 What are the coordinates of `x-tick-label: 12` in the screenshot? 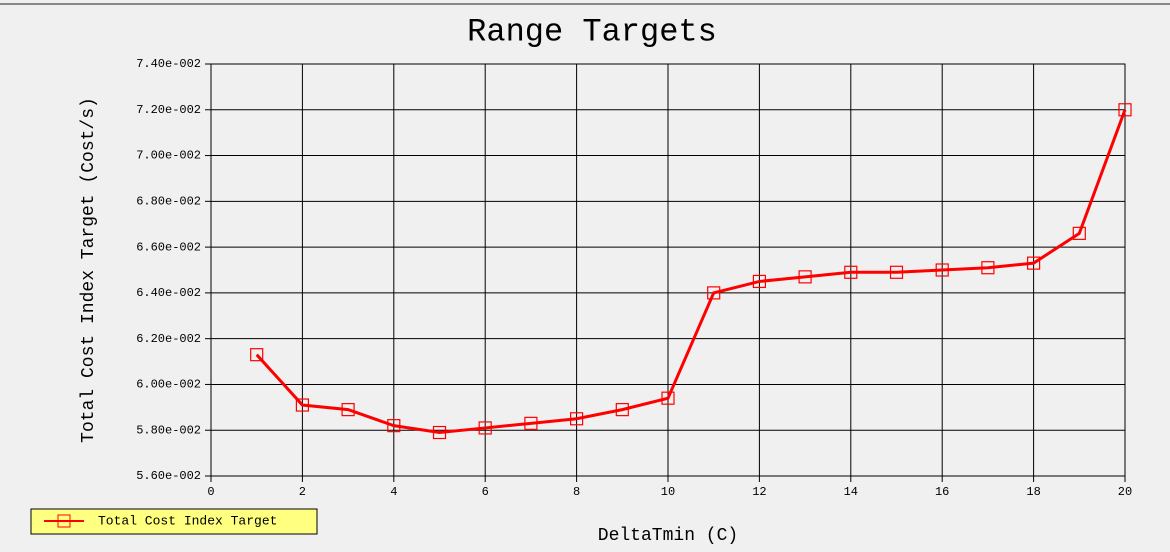 It's located at (759, 492).